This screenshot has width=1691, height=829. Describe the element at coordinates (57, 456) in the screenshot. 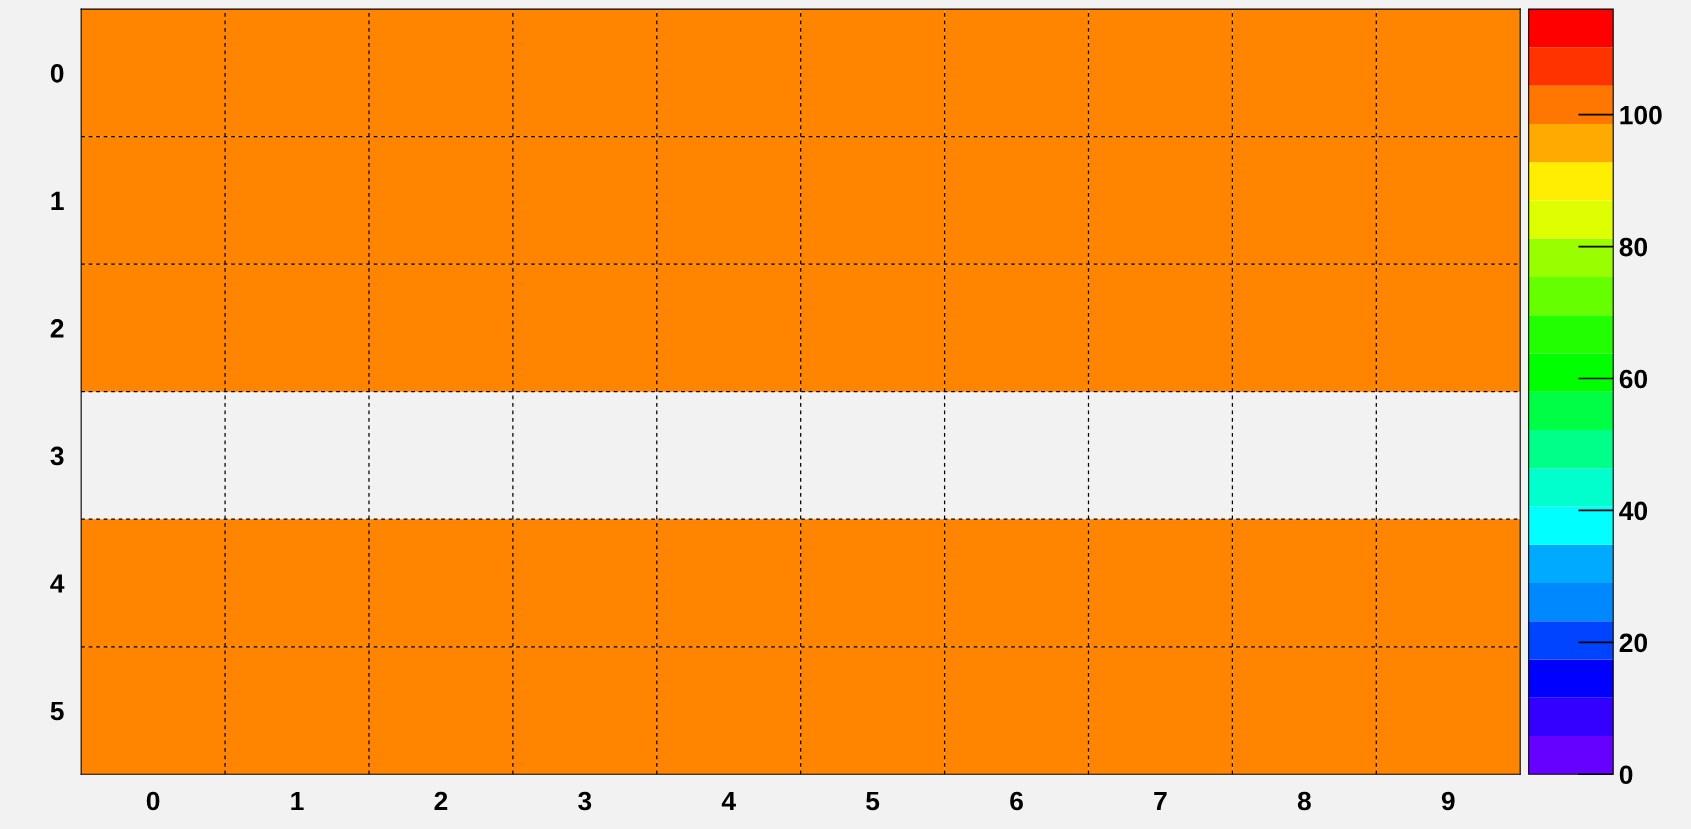

I see `y-tick-label: 3` at that location.